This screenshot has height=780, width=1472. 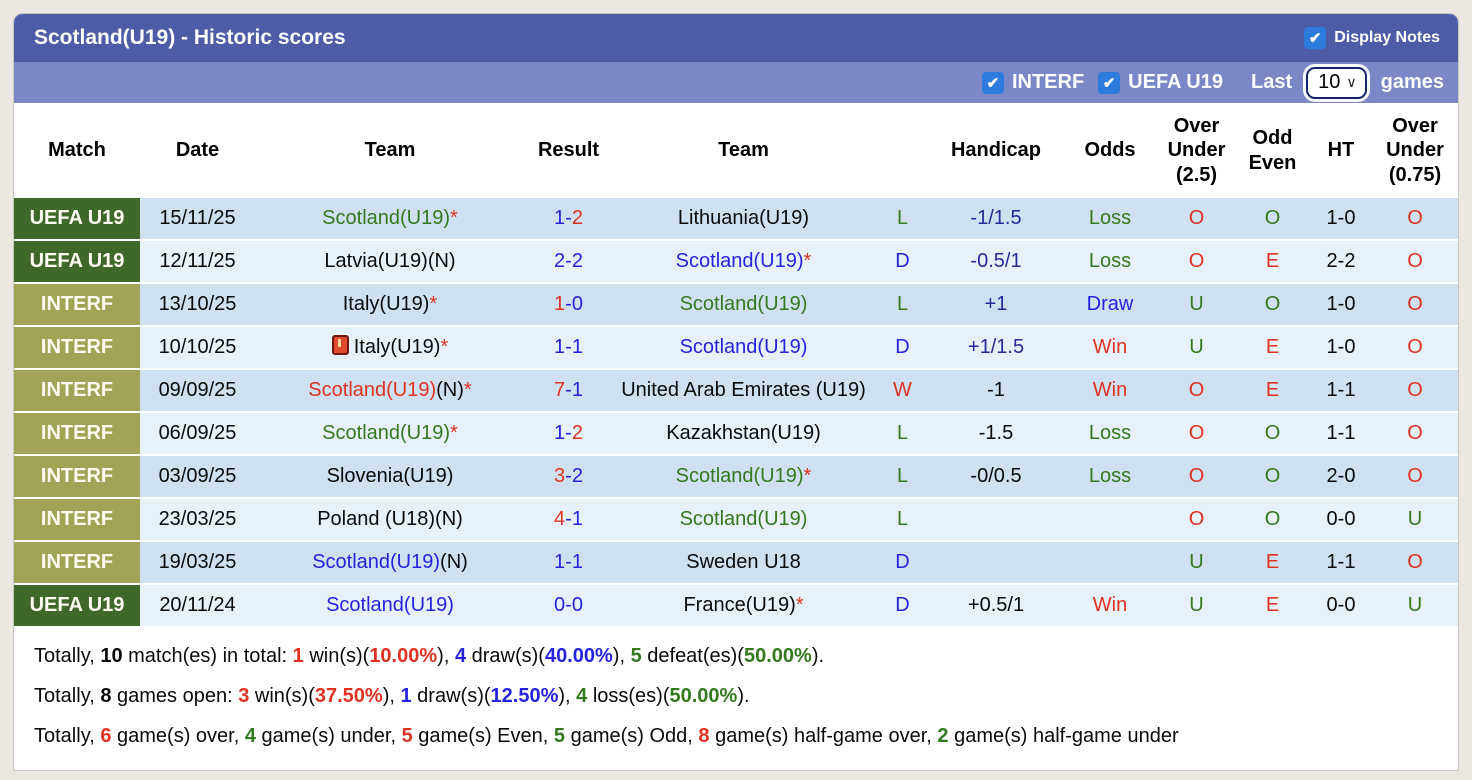 What do you see at coordinates (340, 345) in the screenshot?
I see `red-card-icon` at bounding box center [340, 345].